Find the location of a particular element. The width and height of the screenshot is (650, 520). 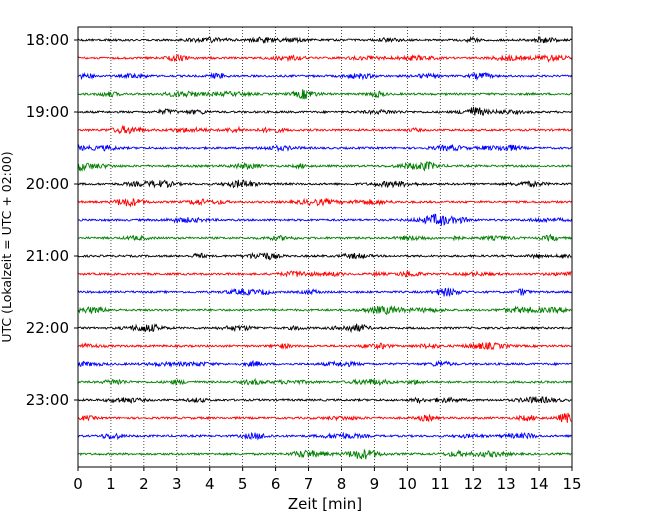

x-tick-label: 8 is located at coordinates (342, 484).